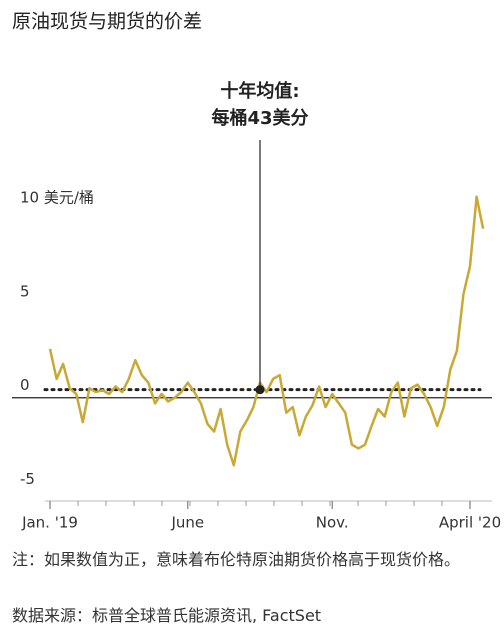  What do you see at coordinates (259, 118) in the screenshot?
I see `annotation-text: 每桶43美分` at bounding box center [259, 118].